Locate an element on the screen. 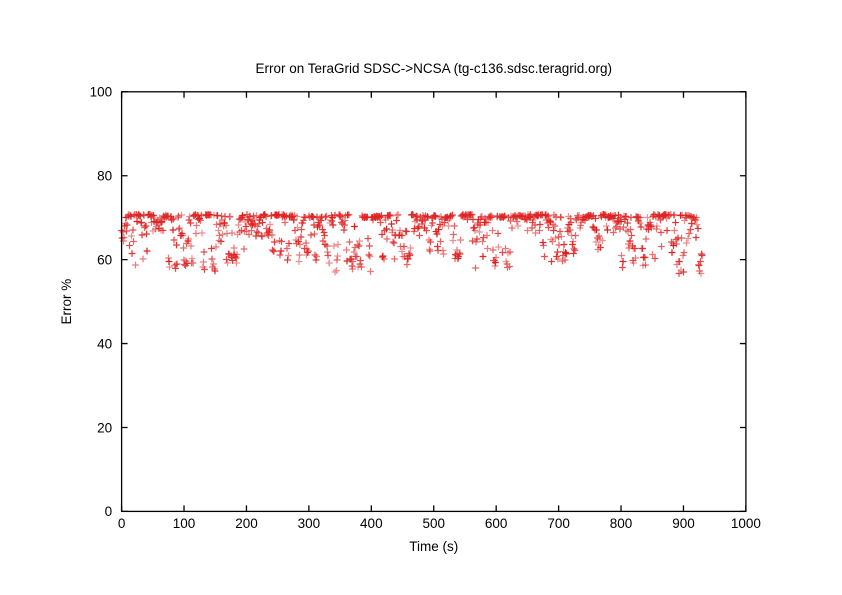 The height and width of the screenshot is (595, 842). x-tick-label: 300 is located at coordinates (309, 523).